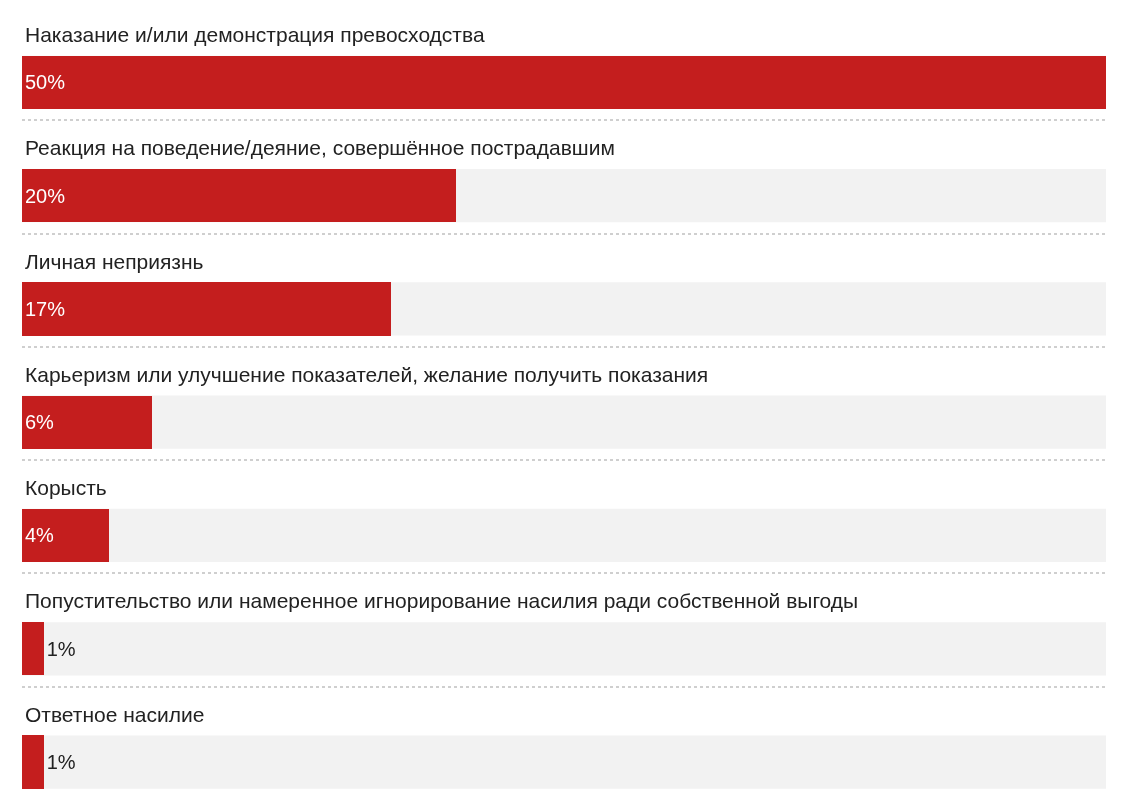 The image size is (1128, 809). Describe the element at coordinates (442, 601) in the screenshot. I see `y-tick-label: Попустительство или намеренное игнорирование насилия ради собственной выгоды` at that location.